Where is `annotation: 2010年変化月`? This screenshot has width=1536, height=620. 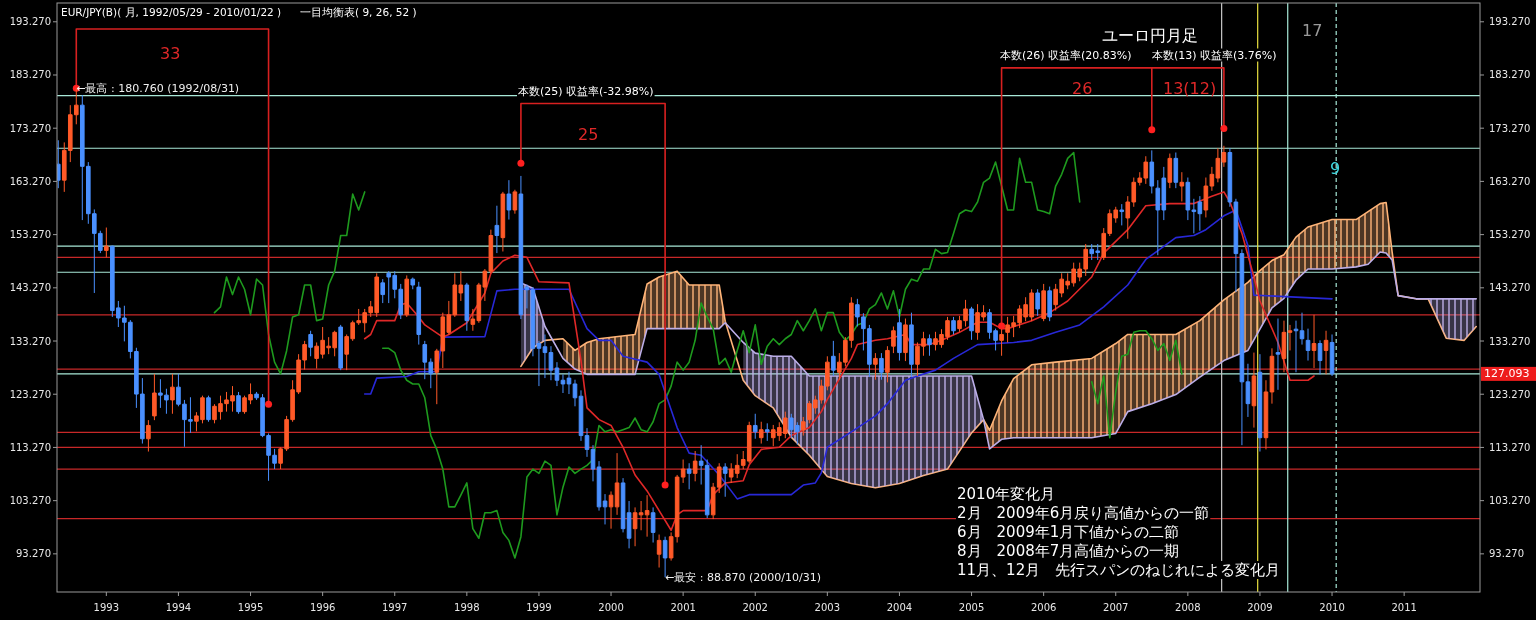 annotation: 2010年変化月 is located at coordinates (1006, 494).